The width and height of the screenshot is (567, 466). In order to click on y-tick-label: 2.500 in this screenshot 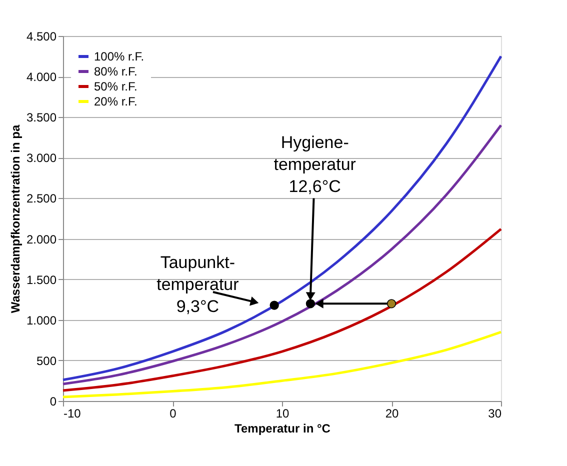, I will do `click(41, 199)`.